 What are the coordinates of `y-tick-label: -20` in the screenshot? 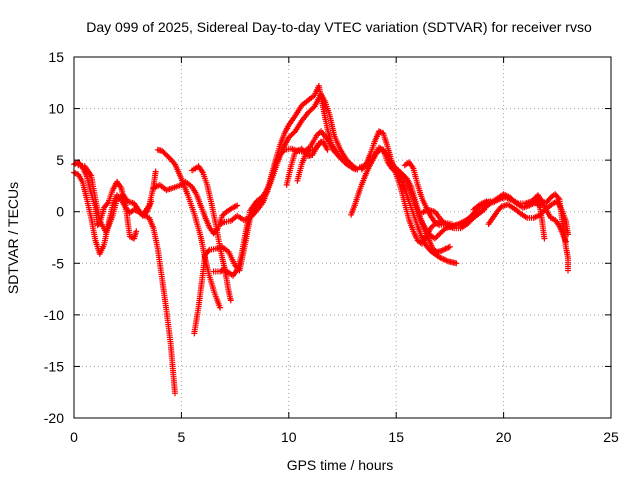 It's located at (54, 418).